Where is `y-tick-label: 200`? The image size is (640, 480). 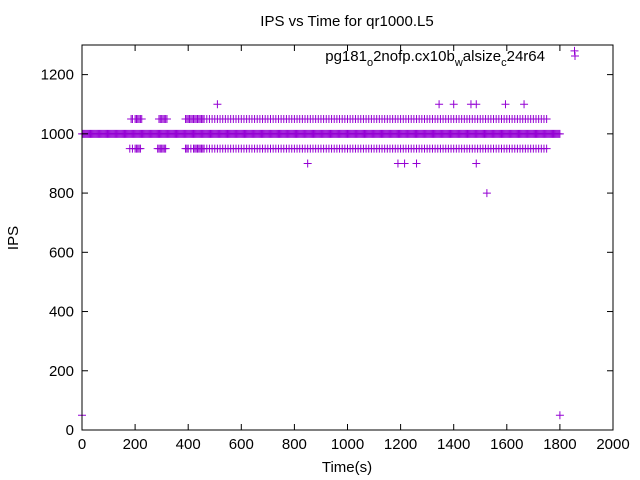
y-tick-label: 200 is located at coordinates (61, 371).